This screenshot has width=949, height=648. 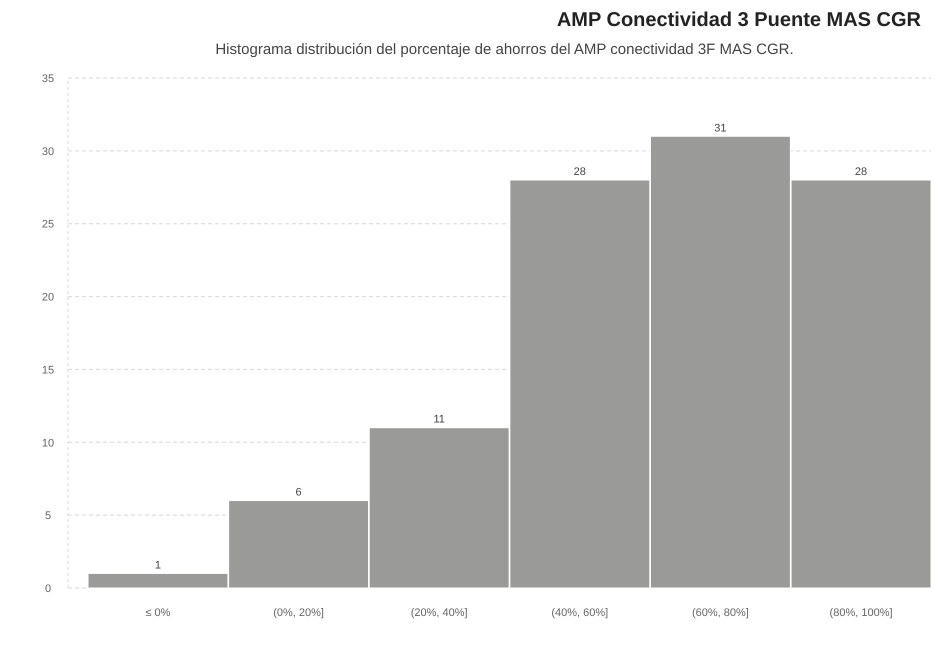 What do you see at coordinates (439, 420) in the screenshot?
I see `data-label: 11` at bounding box center [439, 420].